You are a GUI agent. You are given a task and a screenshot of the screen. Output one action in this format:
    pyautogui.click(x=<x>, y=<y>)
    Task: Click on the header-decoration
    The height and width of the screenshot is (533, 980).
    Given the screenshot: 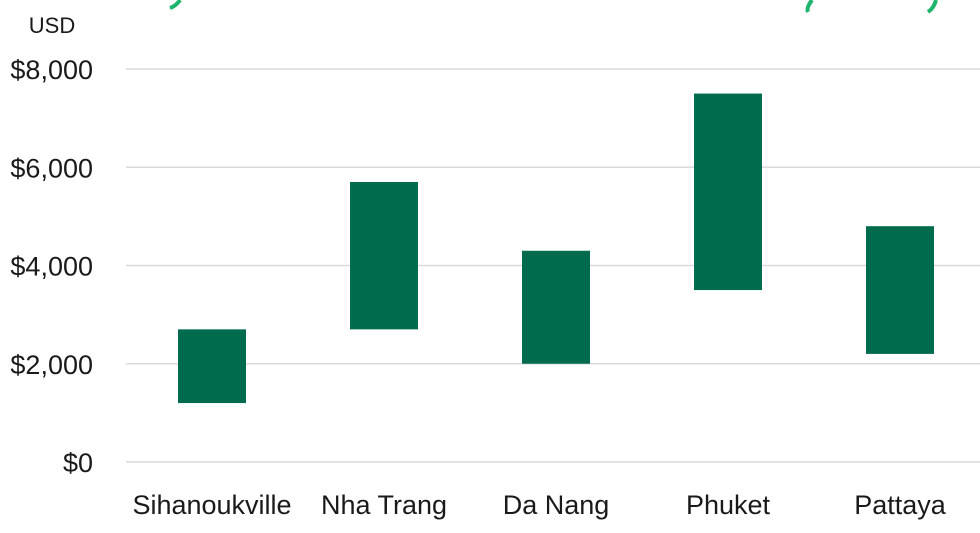 What is the action you would take?
    pyautogui.click(x=553, y=7)
    